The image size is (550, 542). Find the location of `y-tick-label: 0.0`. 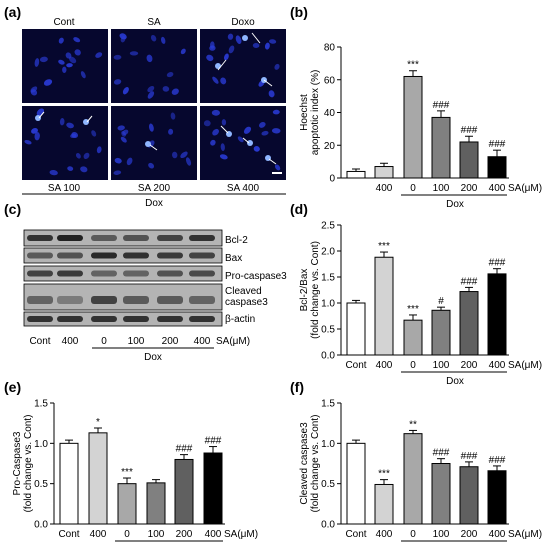

y-tick-label: 0.0 is located at coordinates (41, 525).